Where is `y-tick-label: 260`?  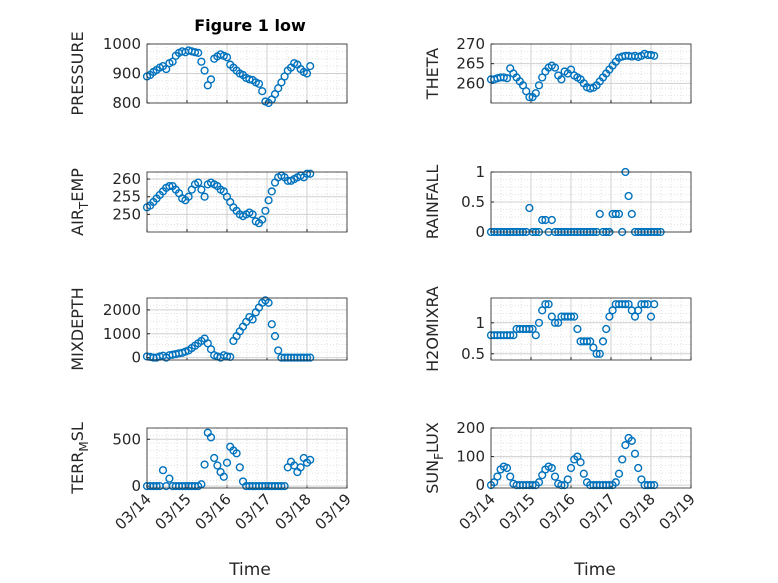
y-tick-label: 260 is located at coordinates (470, 83).